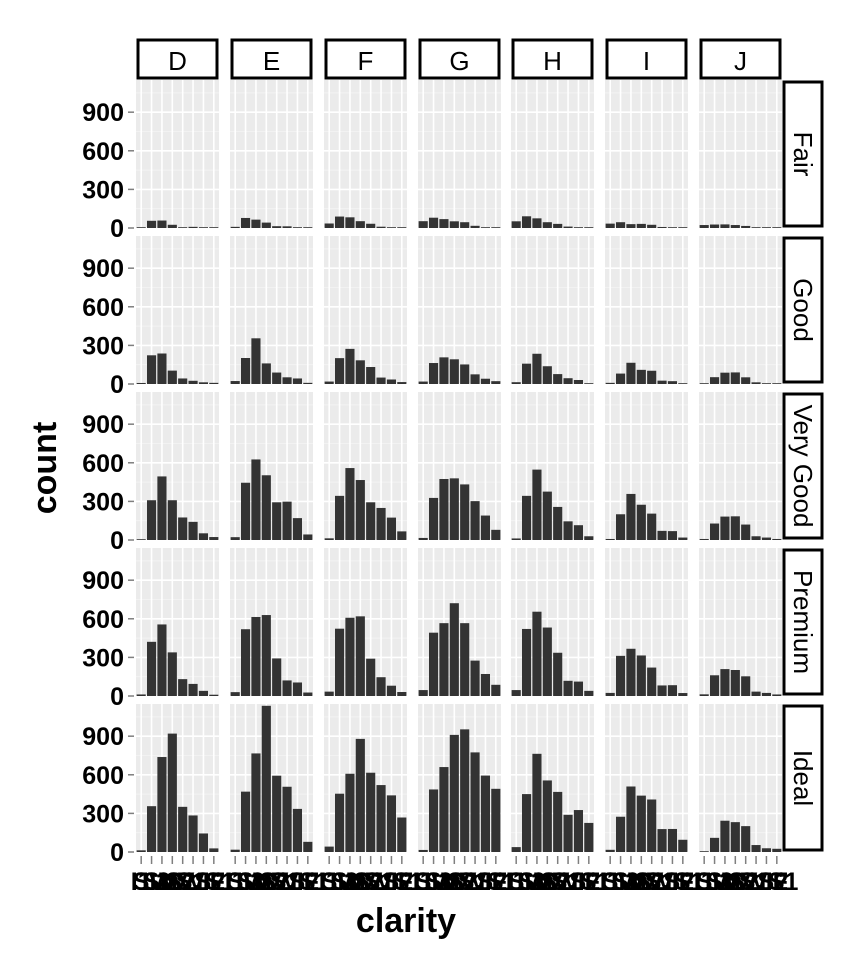 Image resolution: width=864 pixels, height=960 pixels. I want to click on column-strip-label: H, so click(552, 61).